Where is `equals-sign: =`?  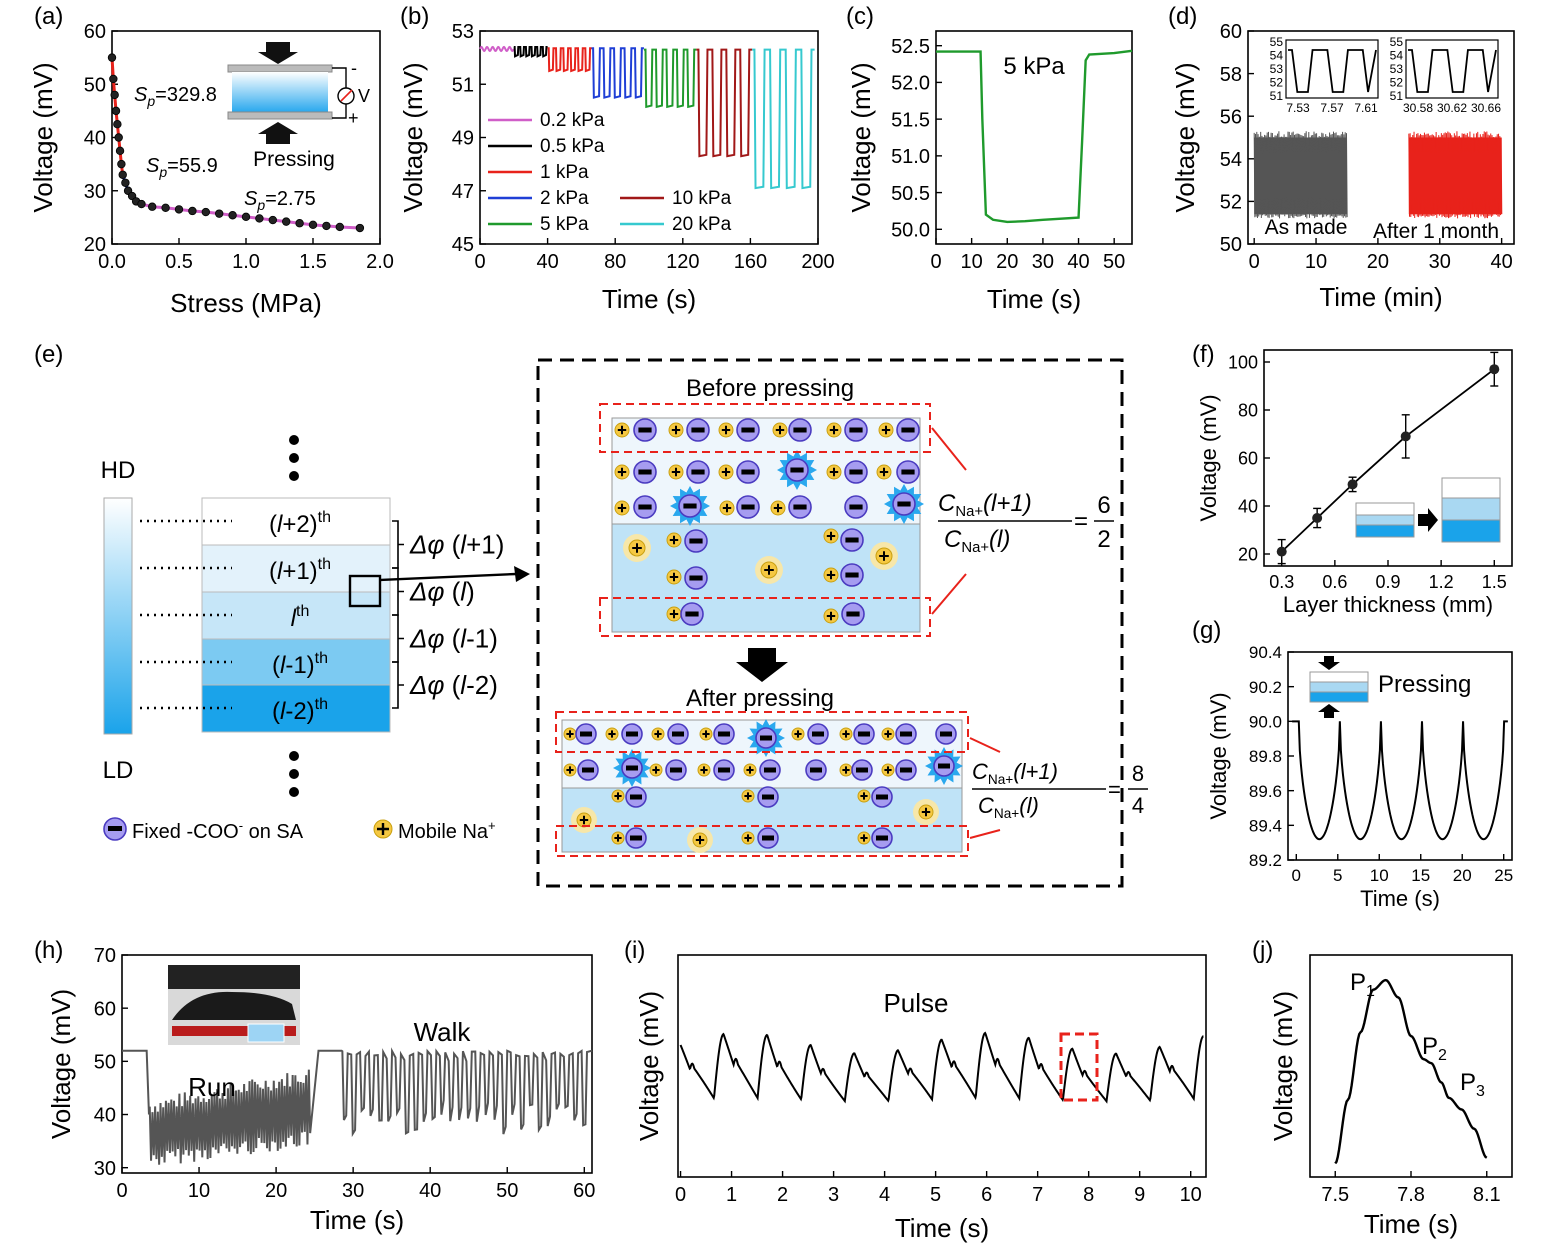 equals-sign: = is located at coordinates (1114, 789).